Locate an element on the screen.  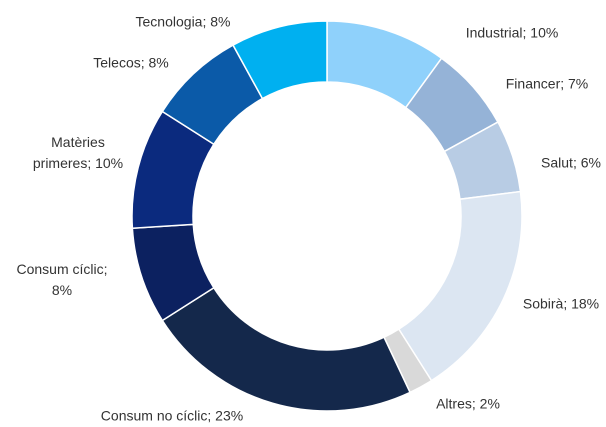
data-label: Tecnologia; 8% is located at coordinates (183, 21).